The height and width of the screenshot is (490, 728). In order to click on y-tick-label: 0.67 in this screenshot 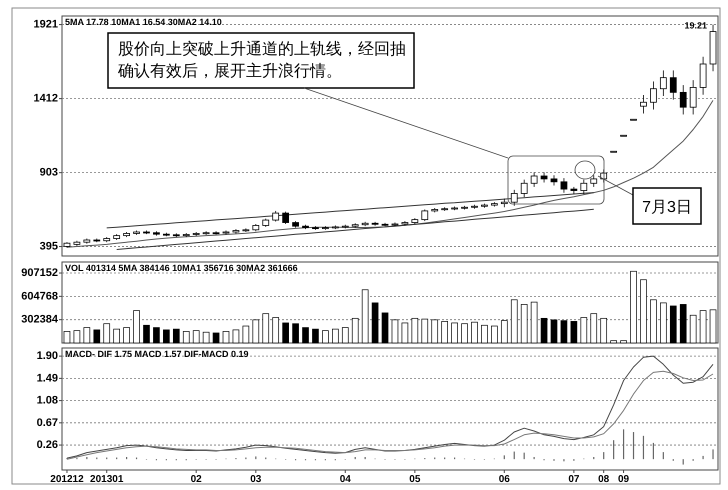, I will do `click(47, 422)`.